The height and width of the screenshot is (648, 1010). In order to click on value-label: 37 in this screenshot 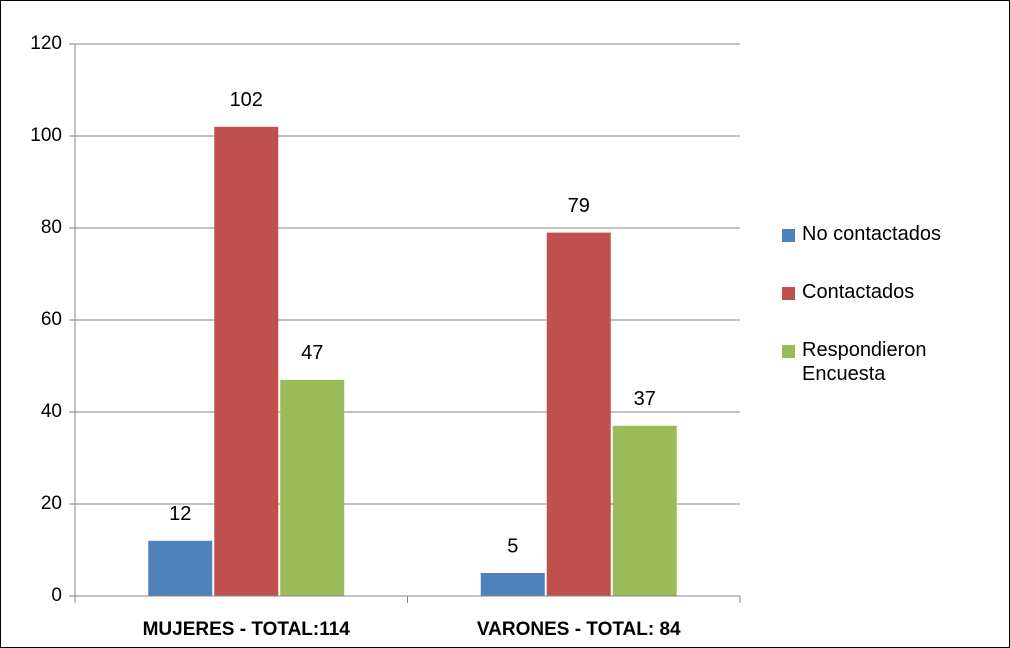, I will do `click(645, 399)`.